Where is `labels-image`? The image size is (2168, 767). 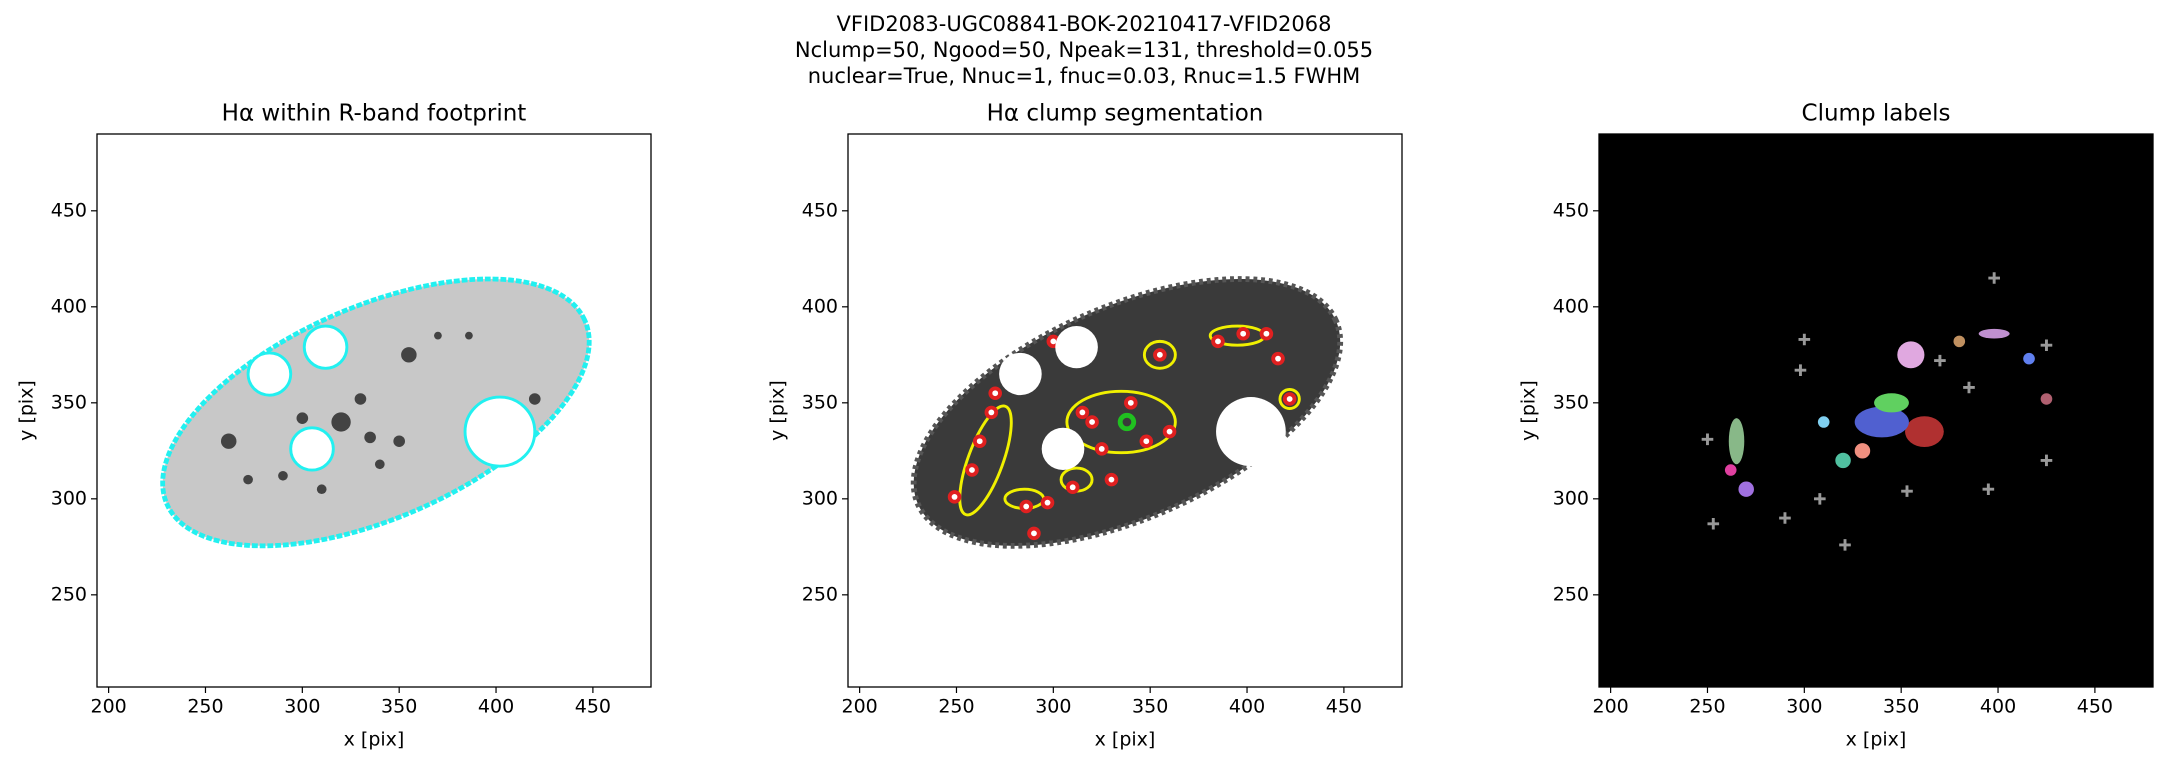
labels-image is located at coordinates (1877, 411).